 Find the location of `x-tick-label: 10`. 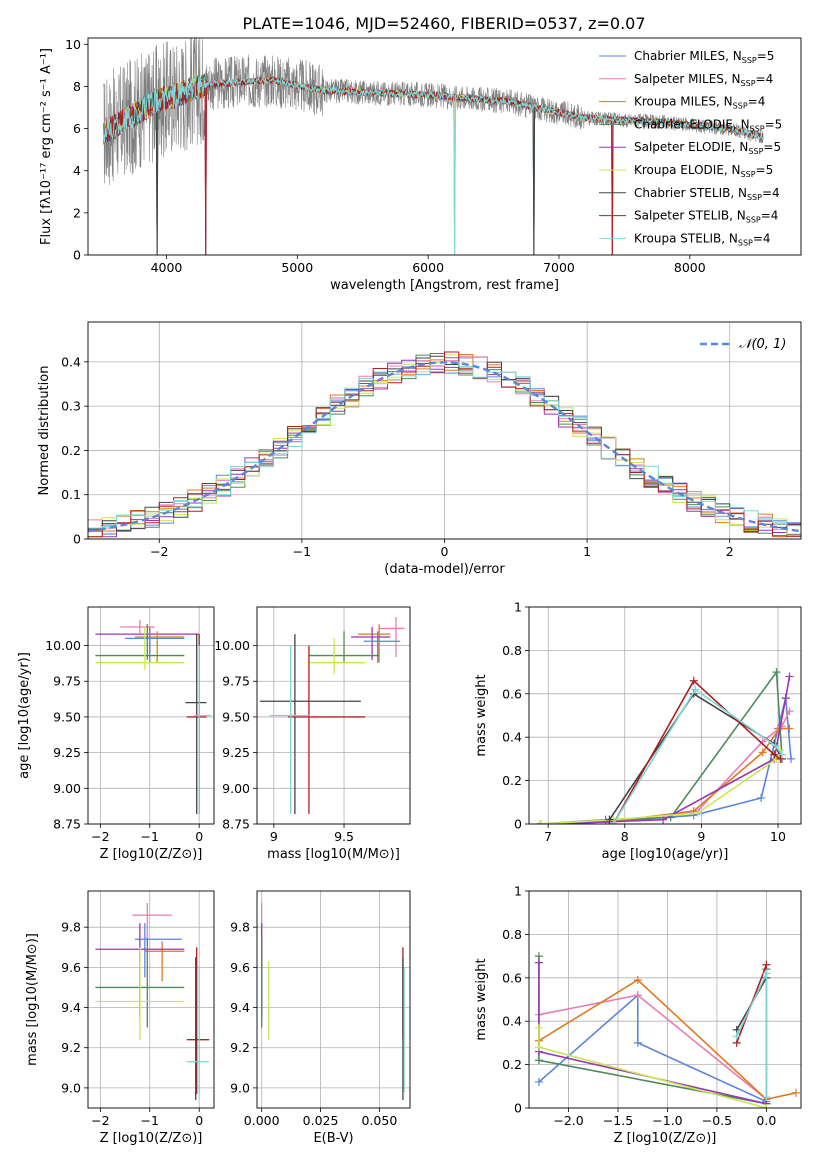

x-tick-label: 10 is located at coordinates (778, 836).